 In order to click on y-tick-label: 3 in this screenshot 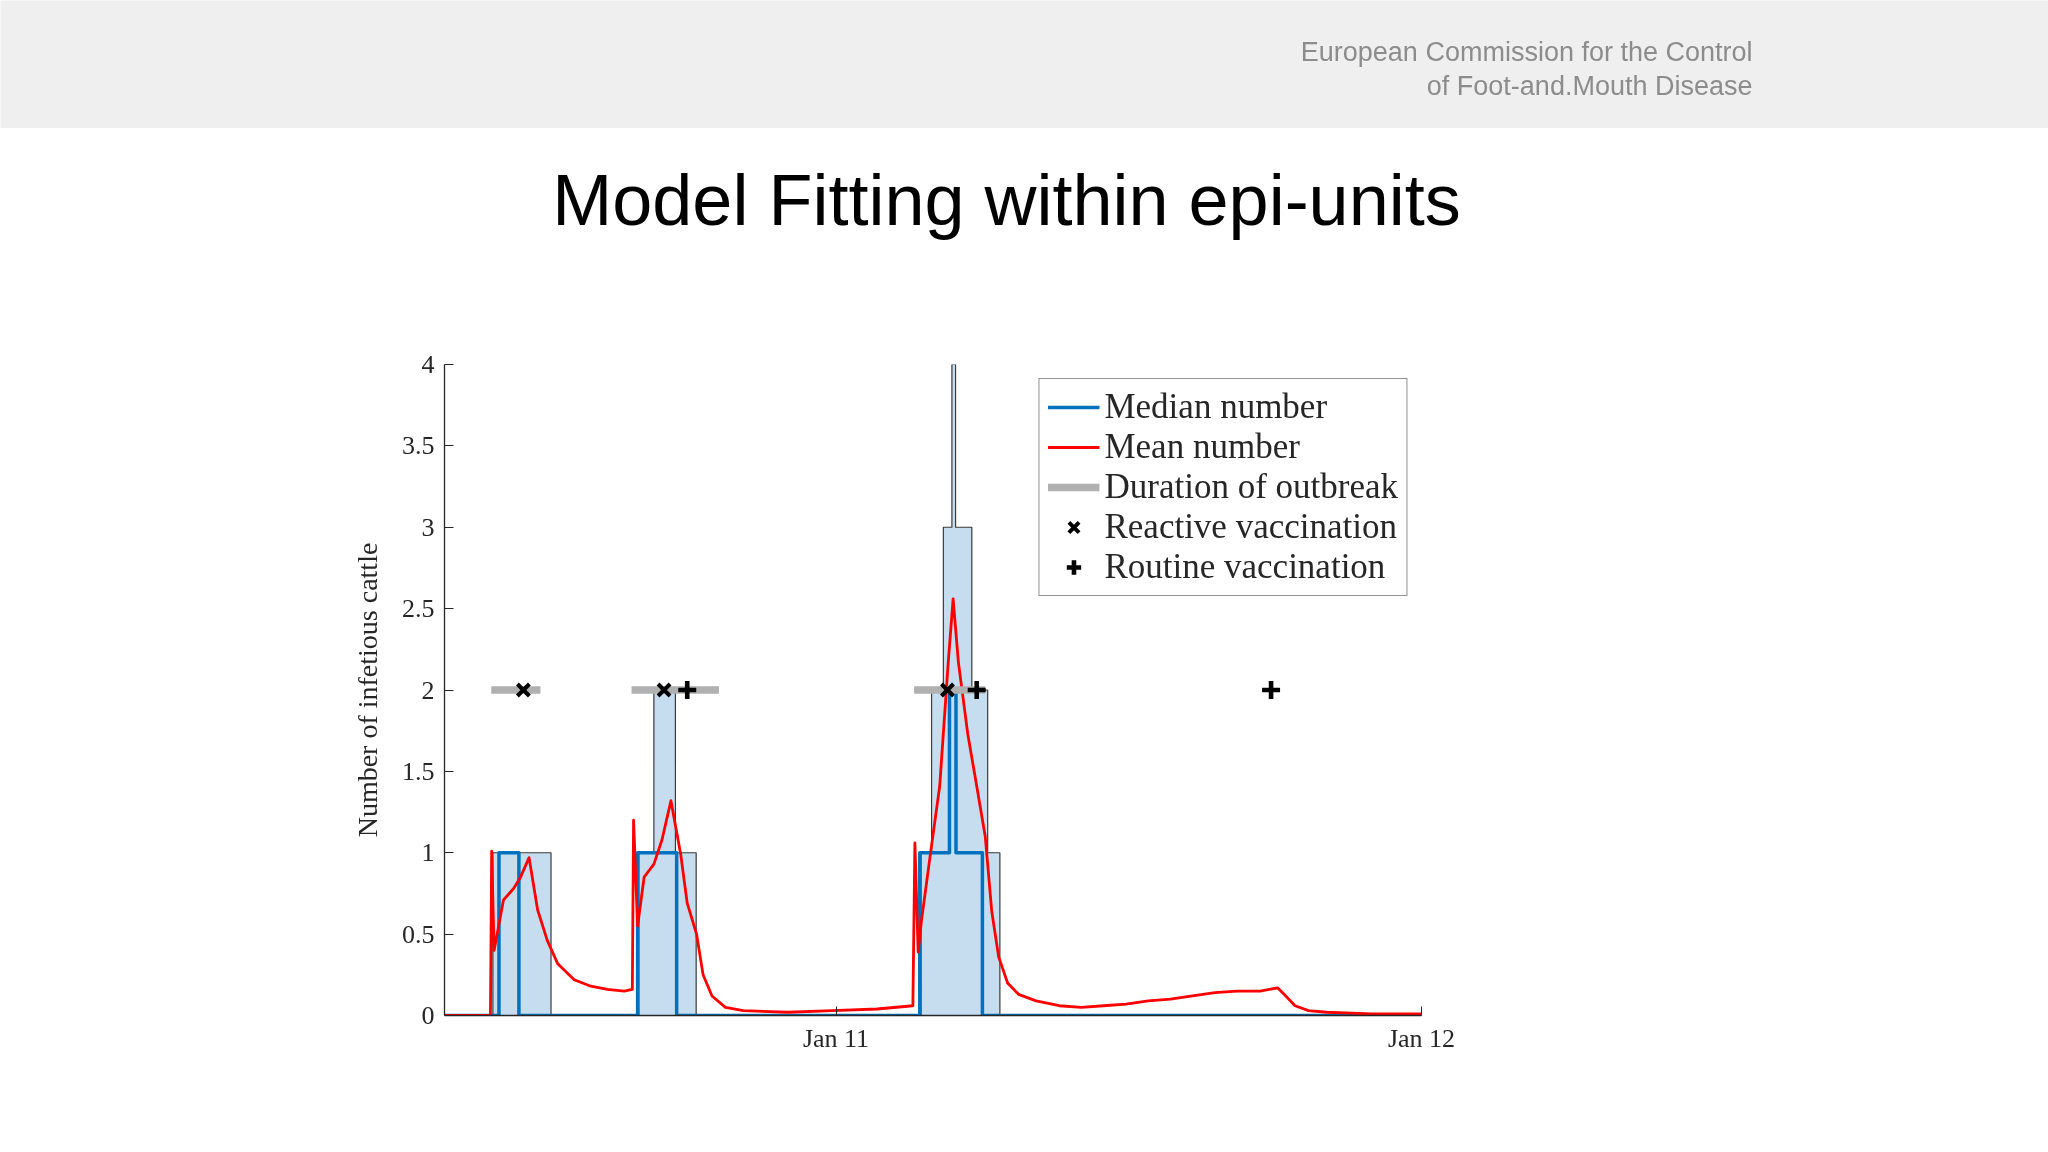, I will do `click(428, 527)`.